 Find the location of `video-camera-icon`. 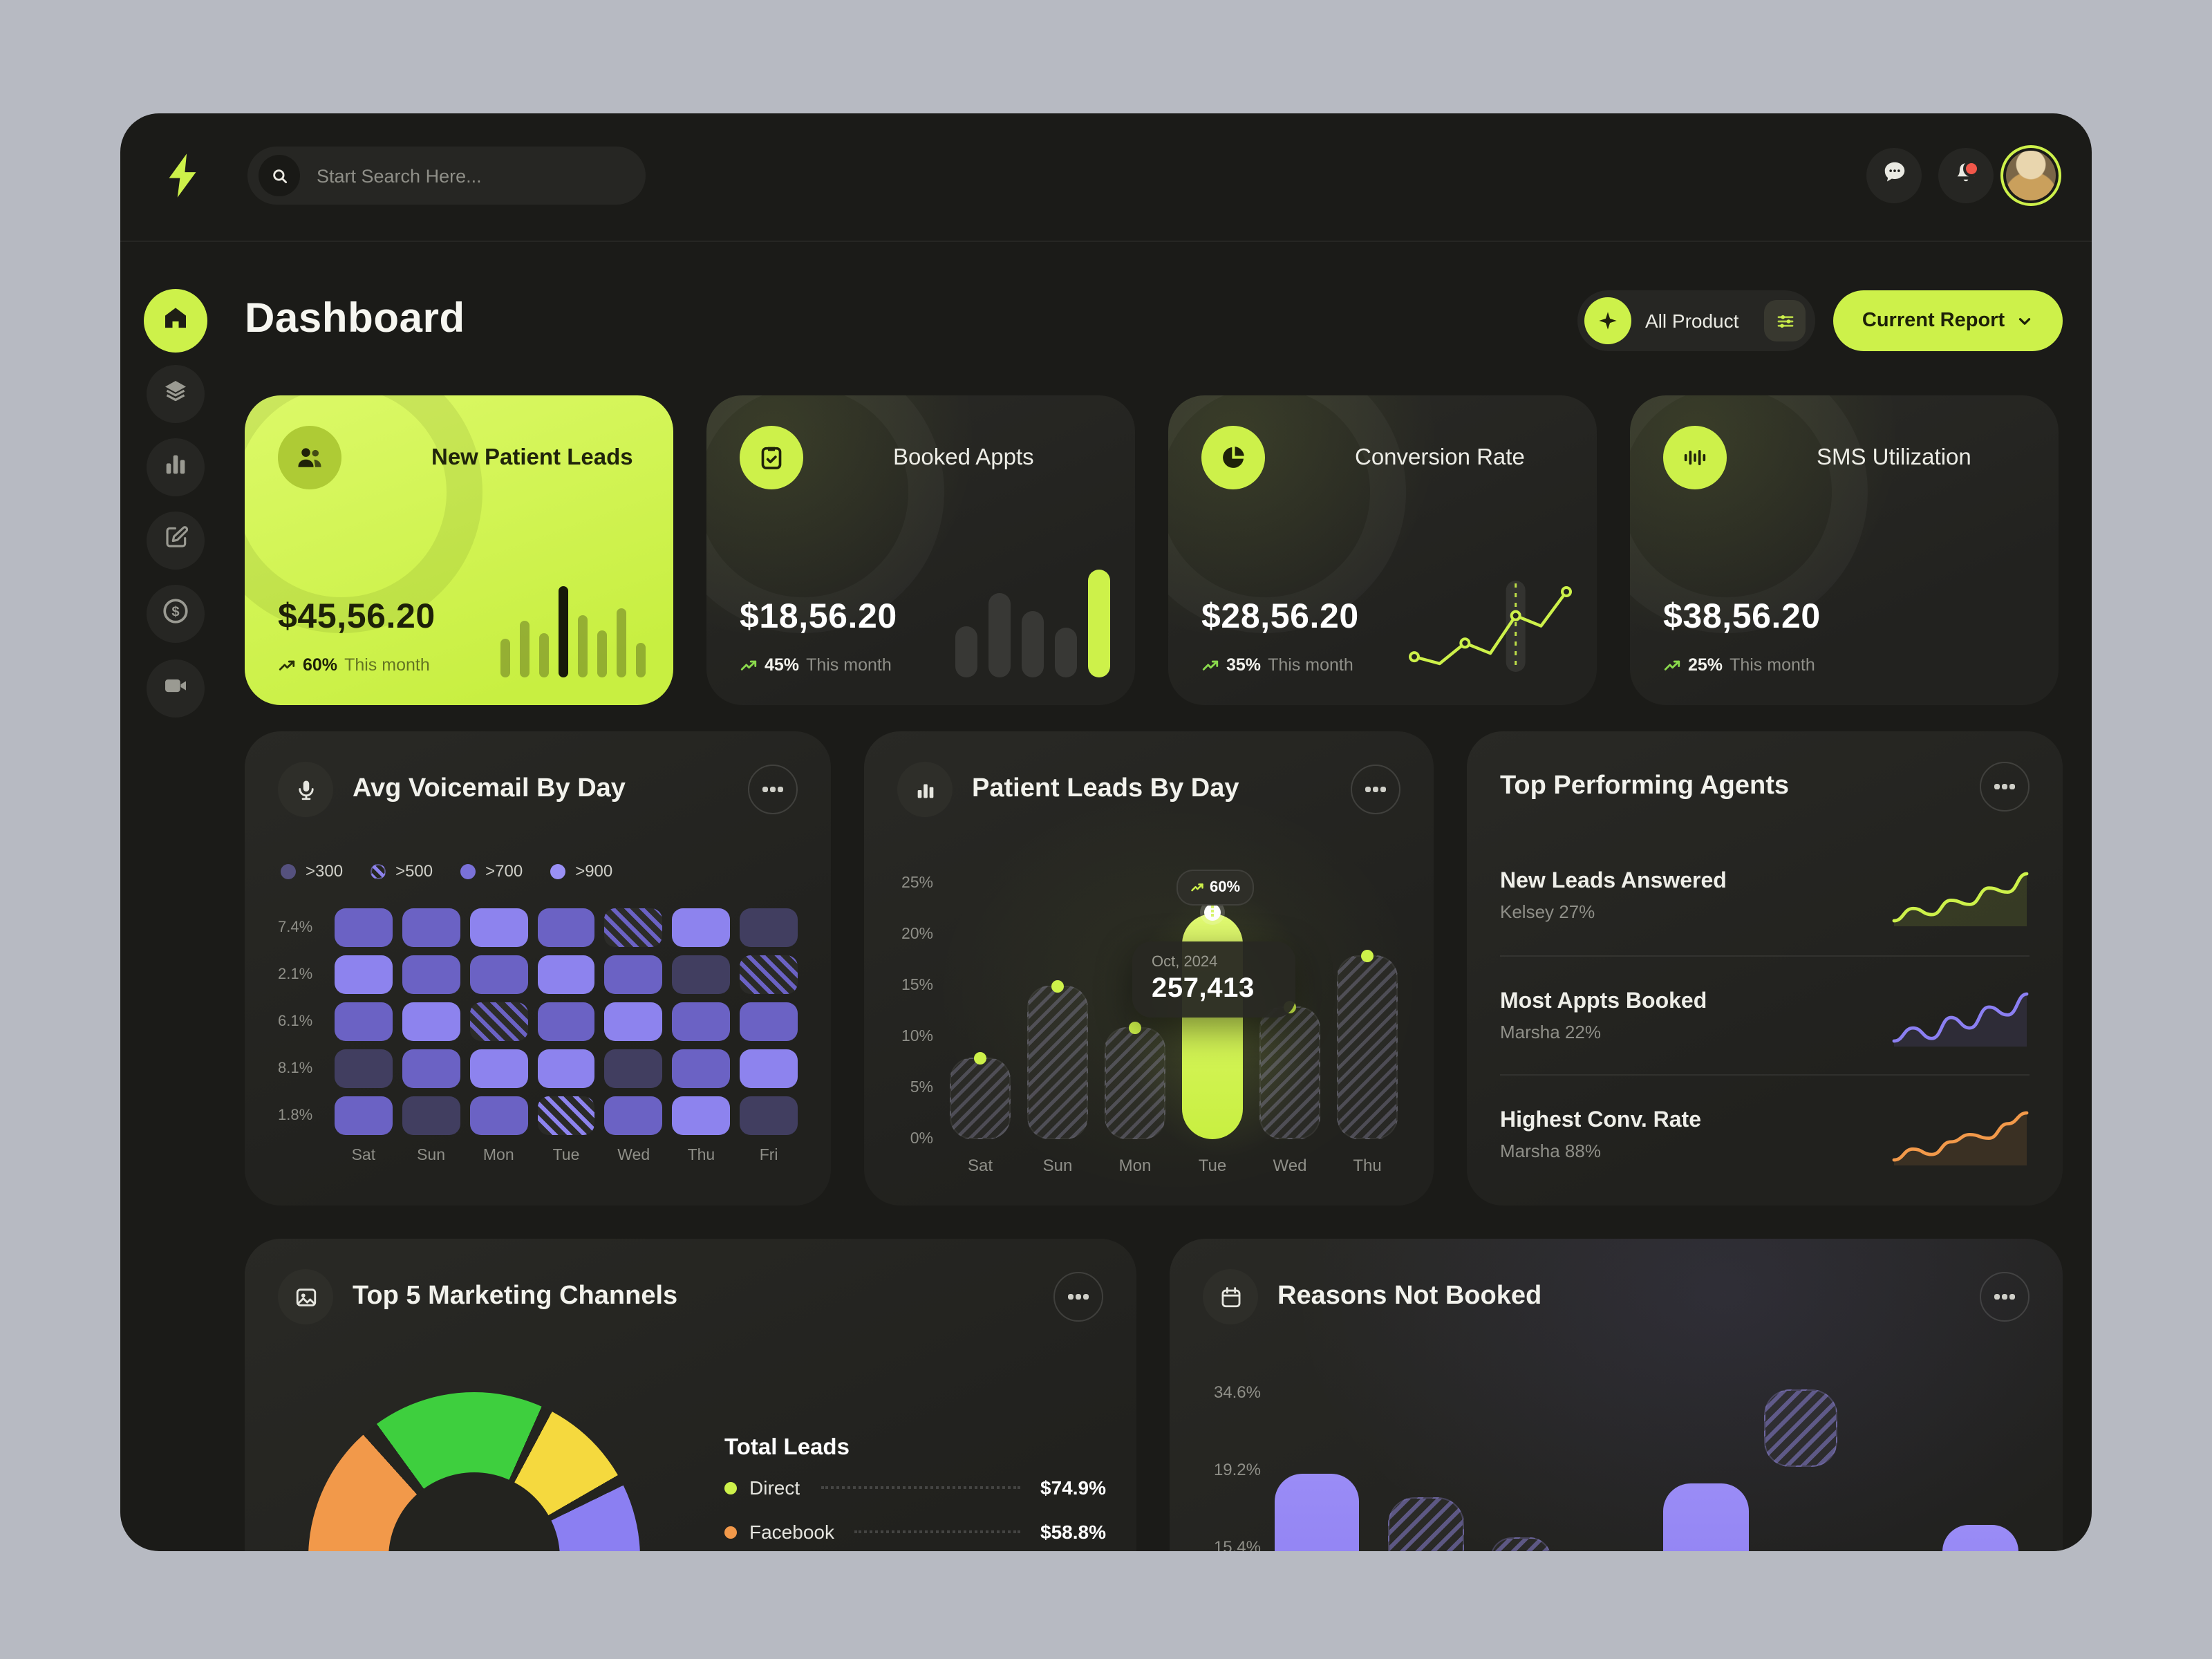

video-camera-icon is located at coordinates (175, 688).